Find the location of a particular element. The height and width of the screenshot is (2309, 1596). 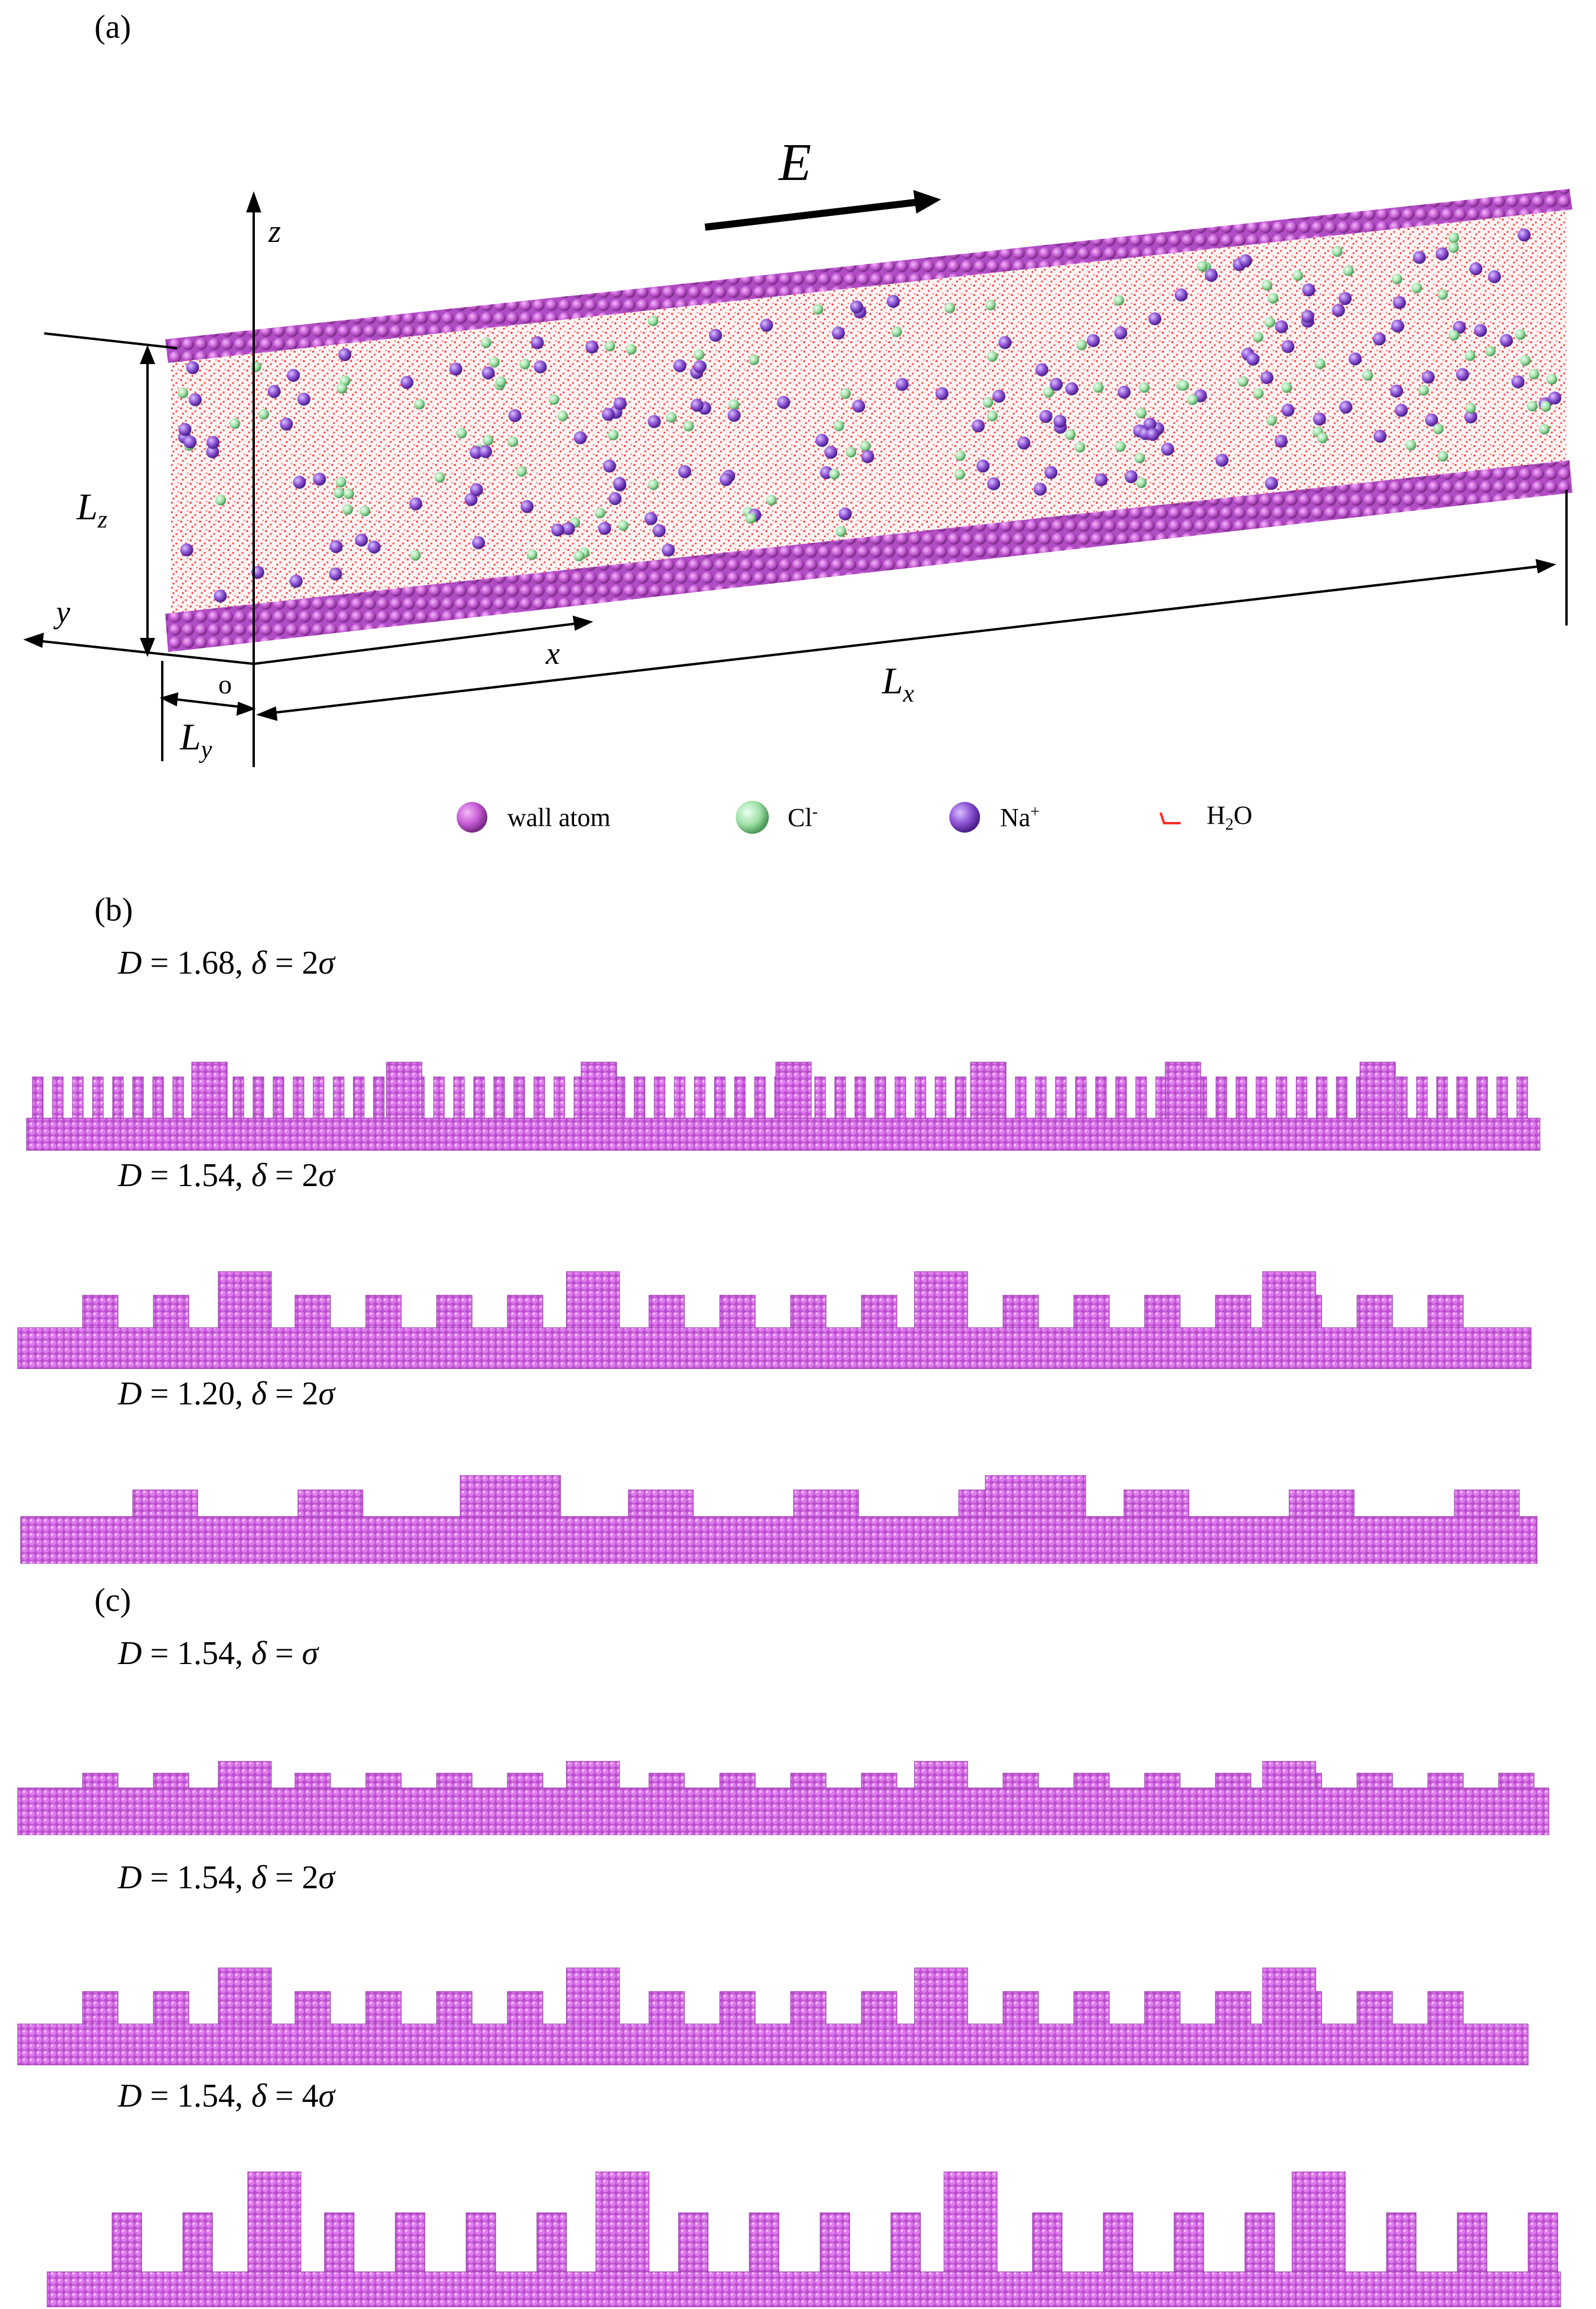

x-axis-label: x is located at coordinates (552, 654).